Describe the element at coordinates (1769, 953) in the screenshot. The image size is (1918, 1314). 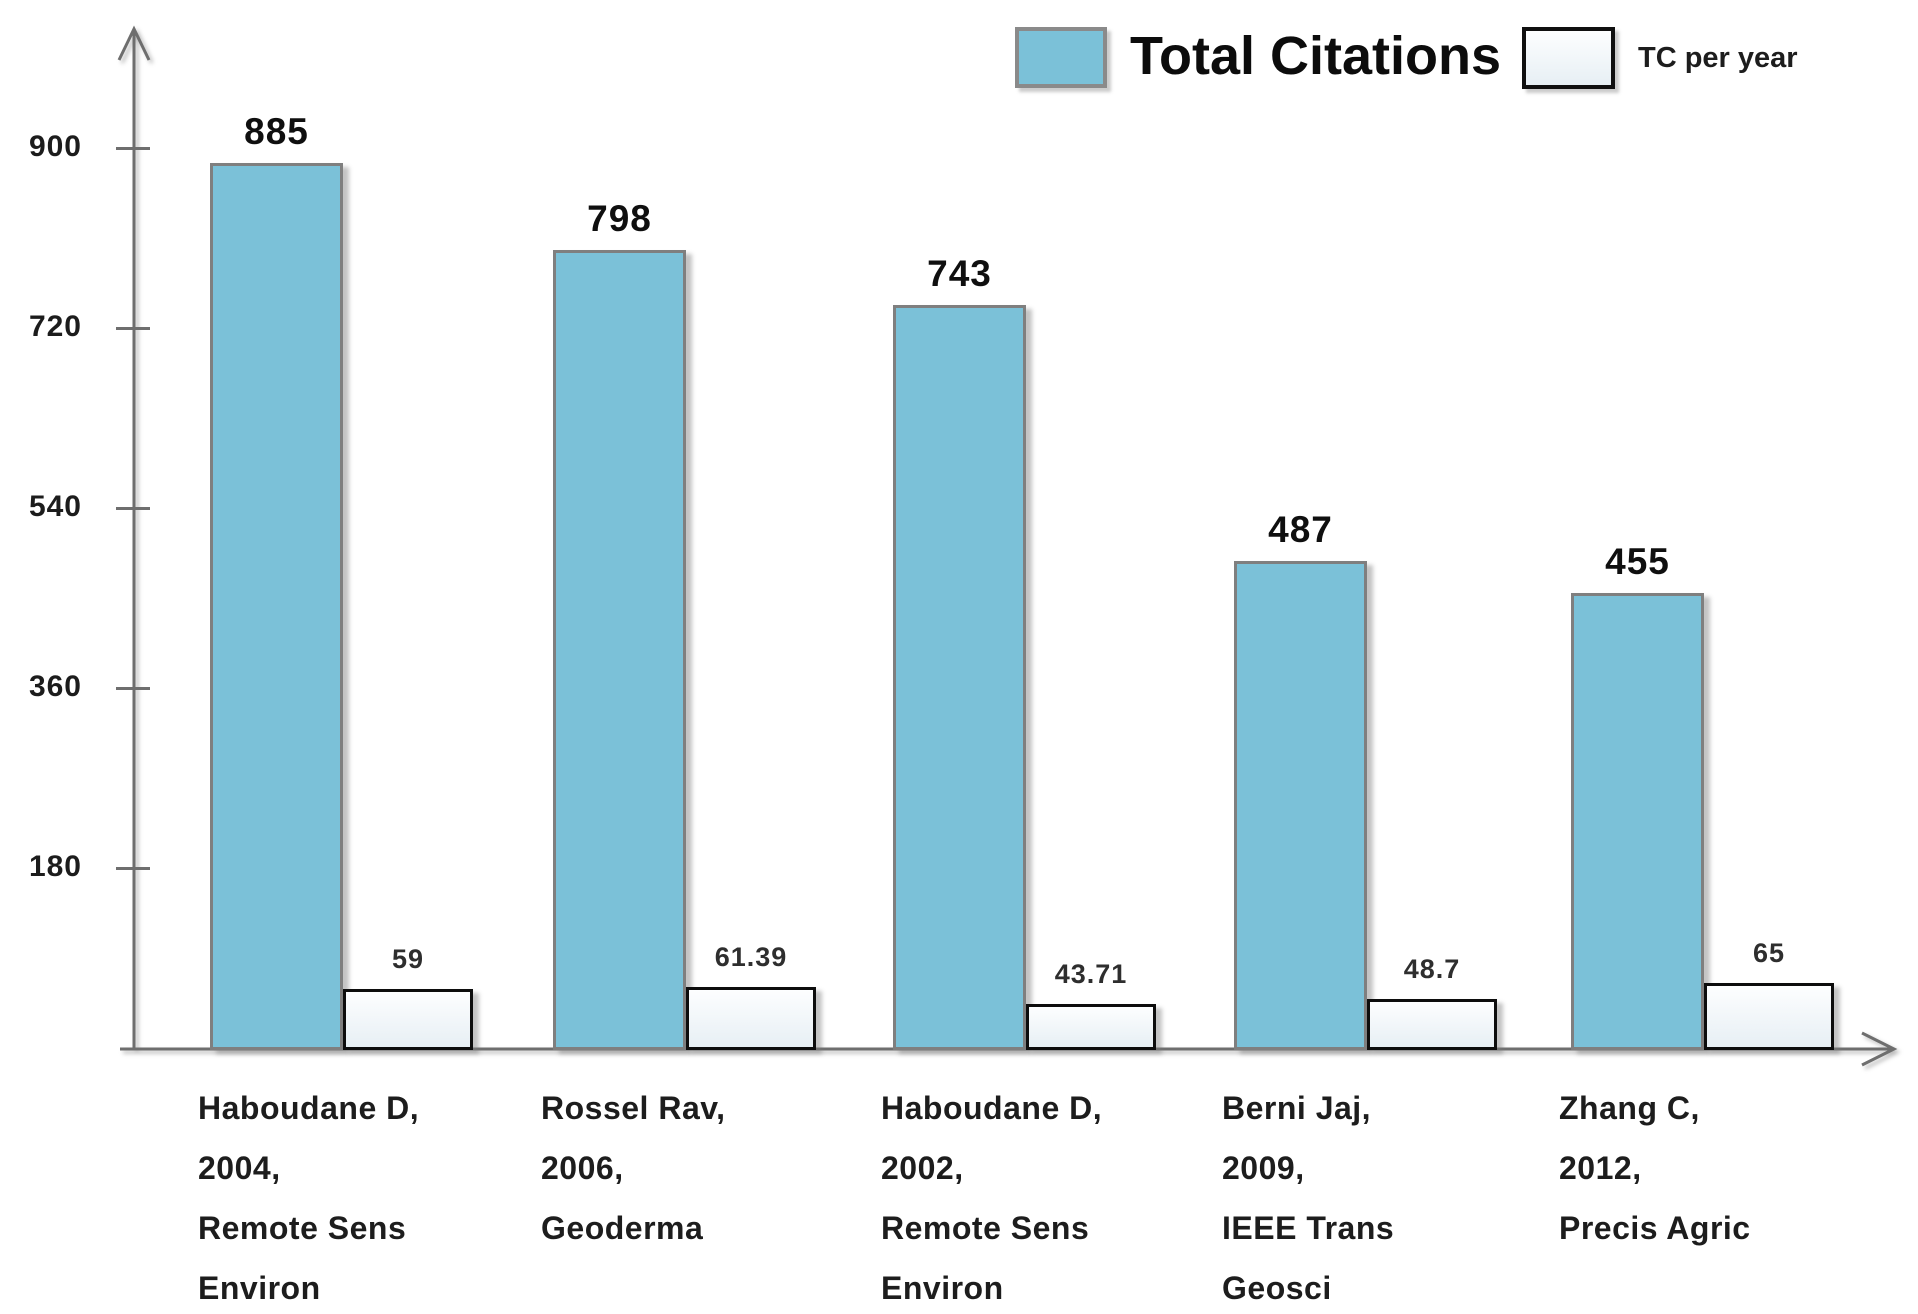
I see `bar-value-label-tc: 65` at that location.